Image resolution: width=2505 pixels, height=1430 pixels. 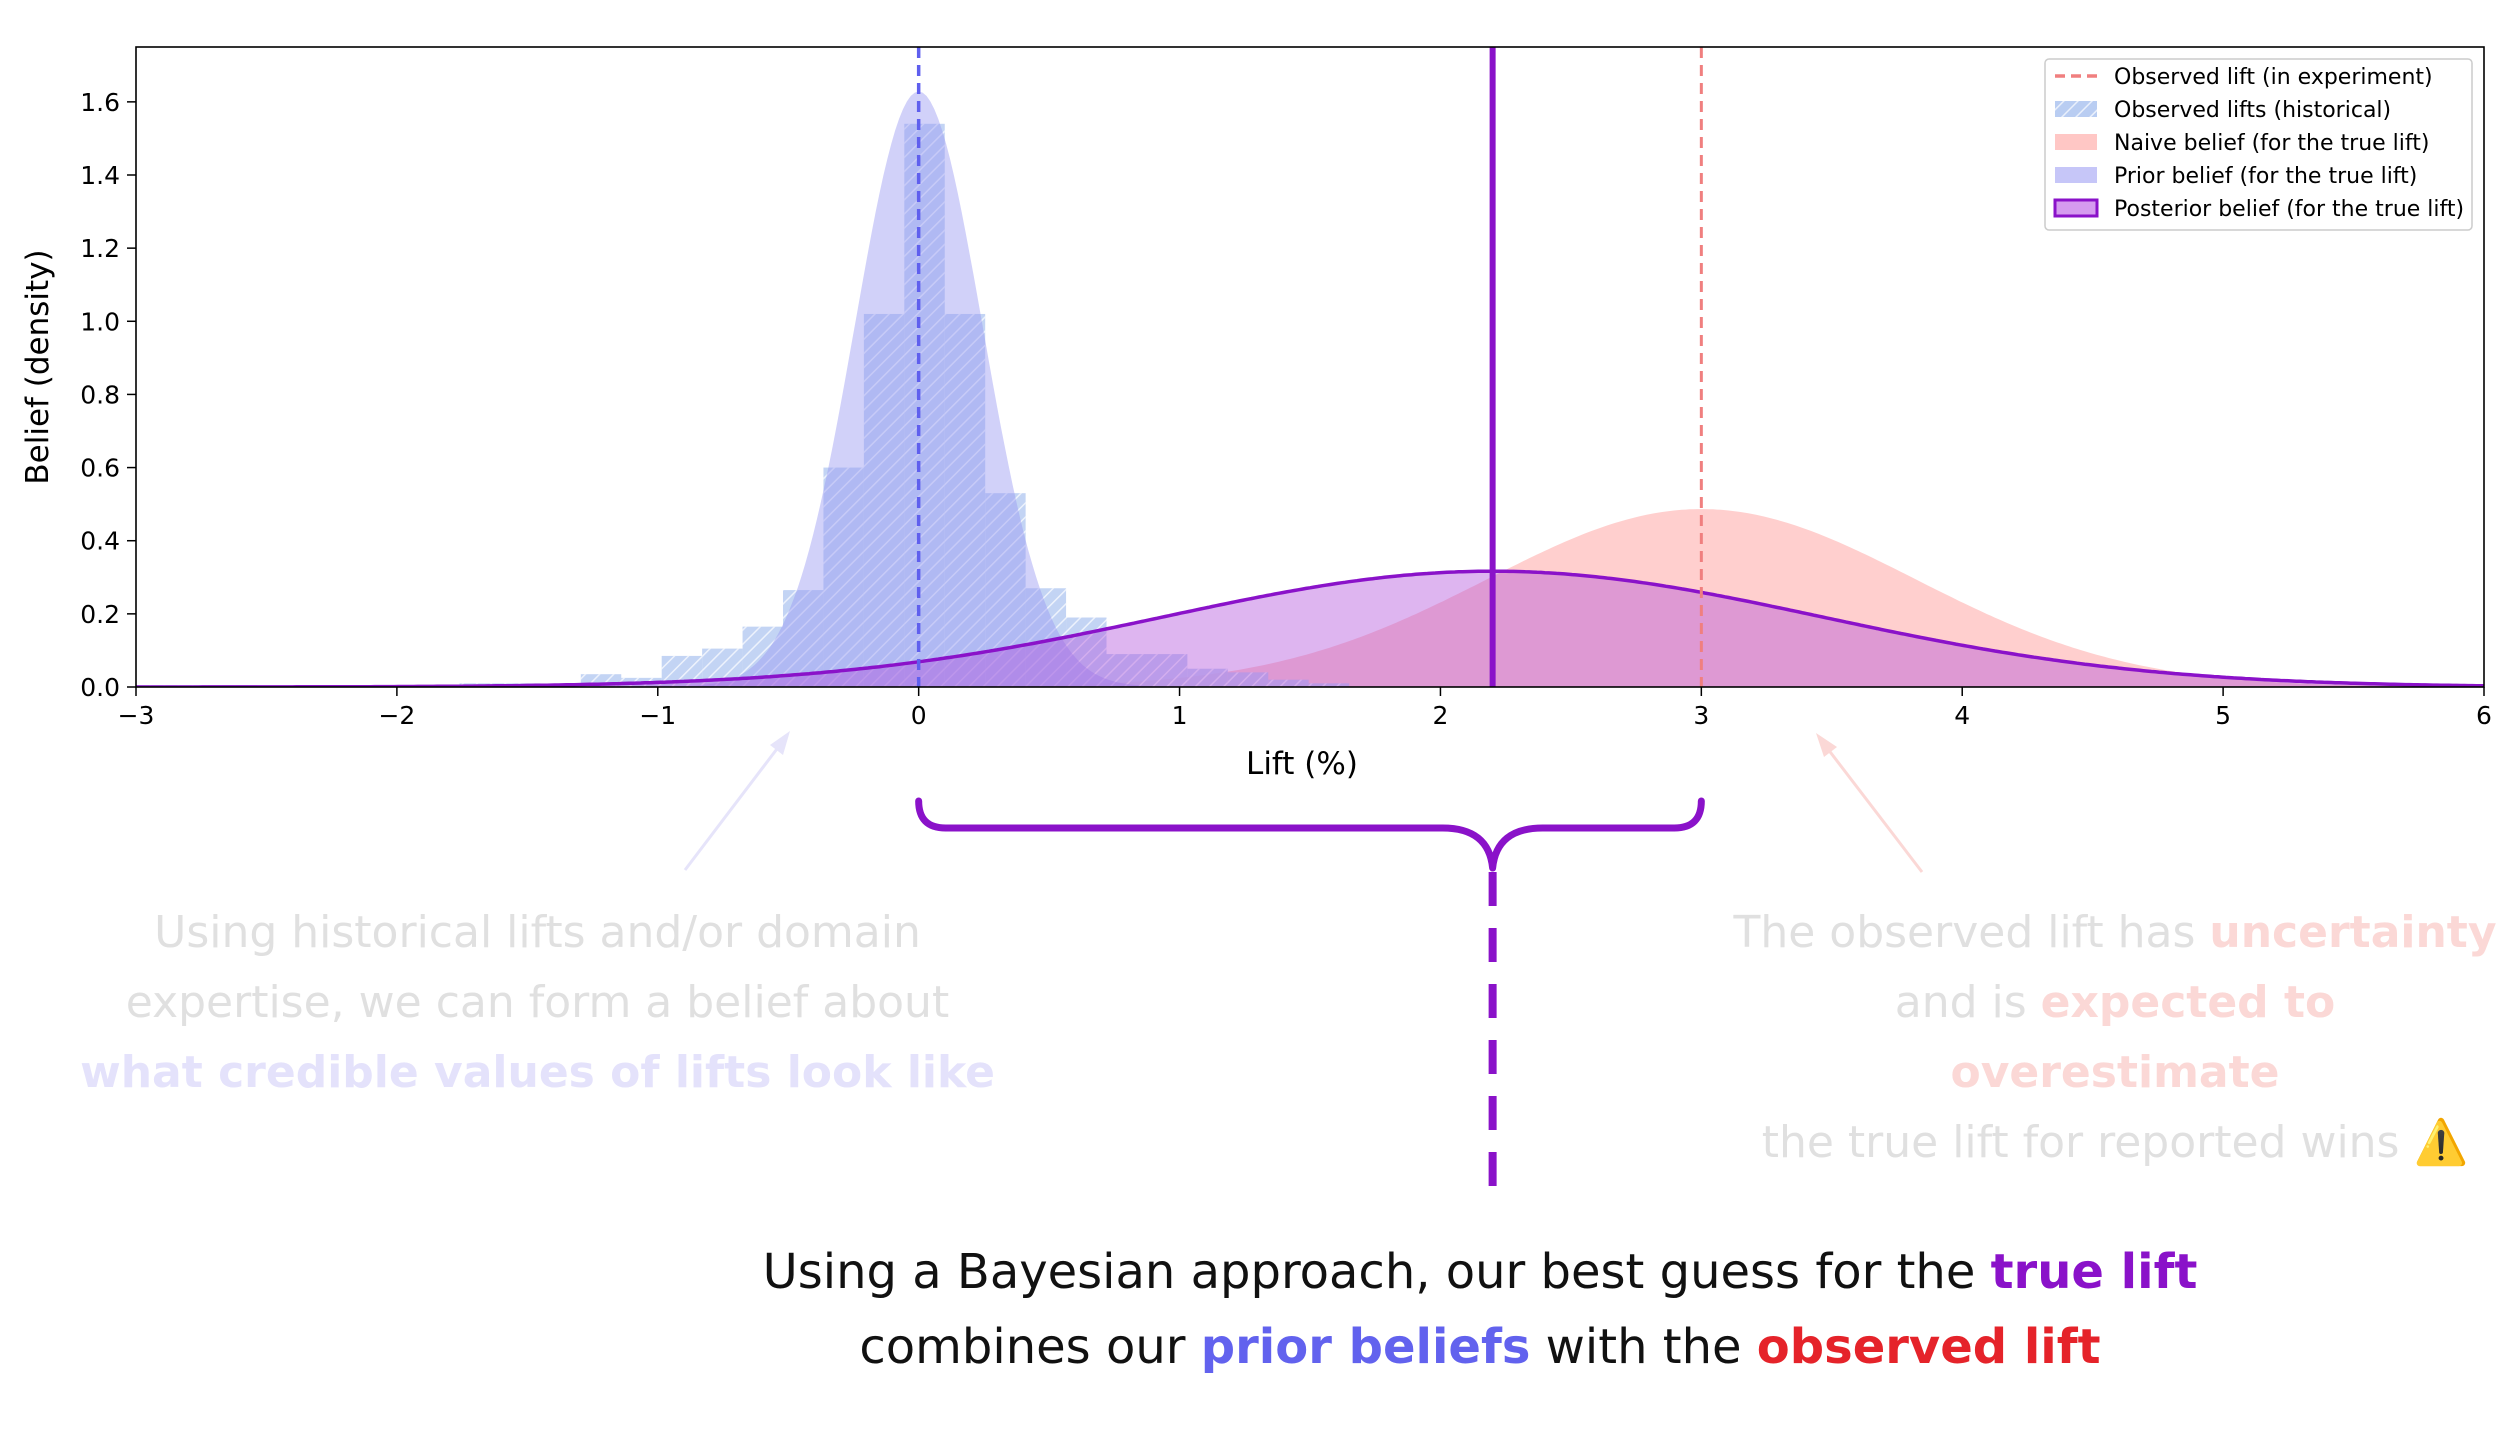 What do you see at coordinates (2273, 77) in the screenshot?
I see `legend-label: Observed lift (in experiment)` at bounding box center [2273, 77].